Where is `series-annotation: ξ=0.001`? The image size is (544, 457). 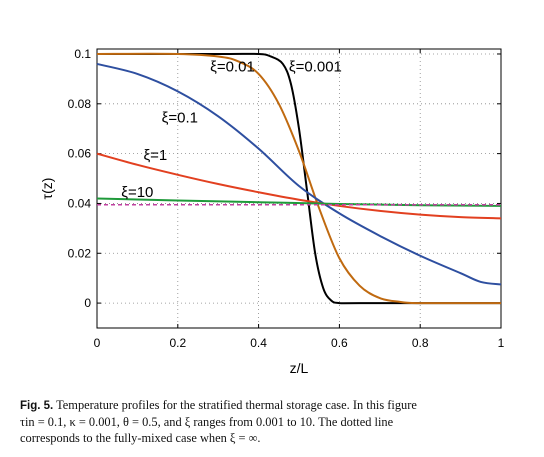 series-annotation: ξ=0.001 is located at coordinates (315, 66).